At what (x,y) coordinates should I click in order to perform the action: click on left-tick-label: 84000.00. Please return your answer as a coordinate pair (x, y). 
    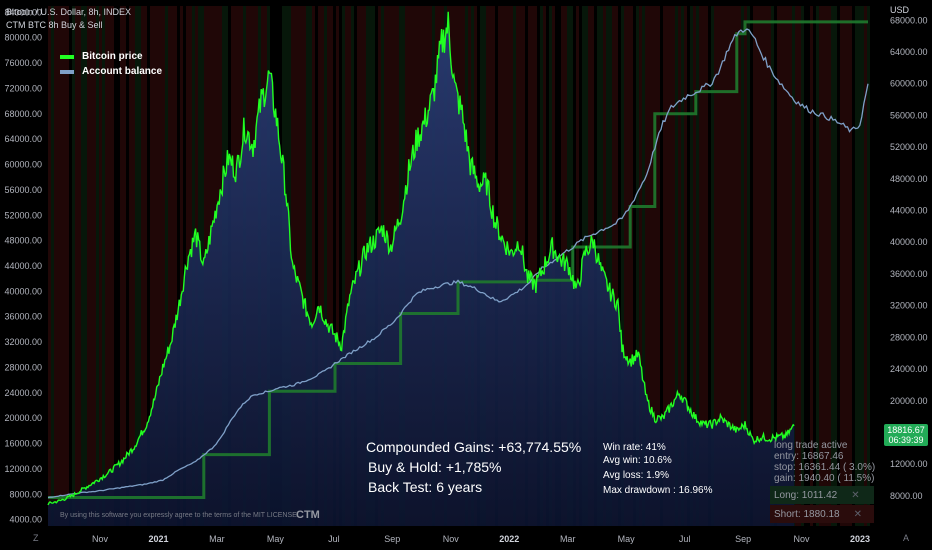
    Looking at the image, I should click on (23, 12).